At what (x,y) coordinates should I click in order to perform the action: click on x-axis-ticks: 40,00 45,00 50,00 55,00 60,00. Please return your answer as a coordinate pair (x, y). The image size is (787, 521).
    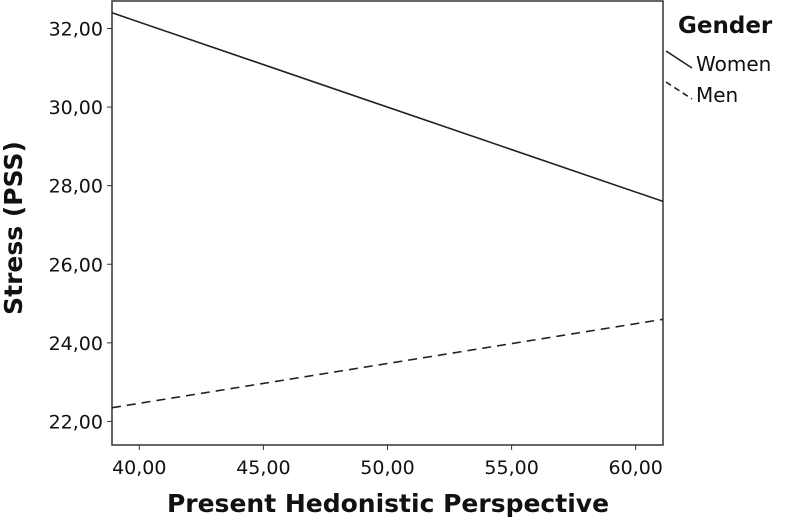
    Looking at the image, I should click on (387, 462).